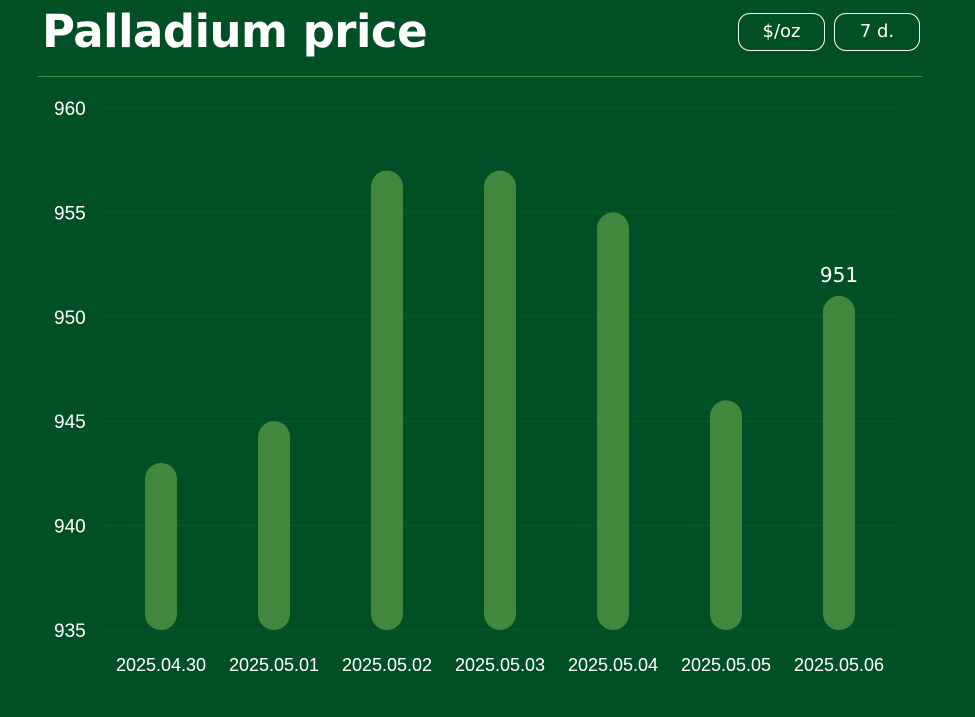  What do you see at coordinates (70, 631) in the screenshot?
I see `y-tick-label: 935` at bounding box center [70, 631].